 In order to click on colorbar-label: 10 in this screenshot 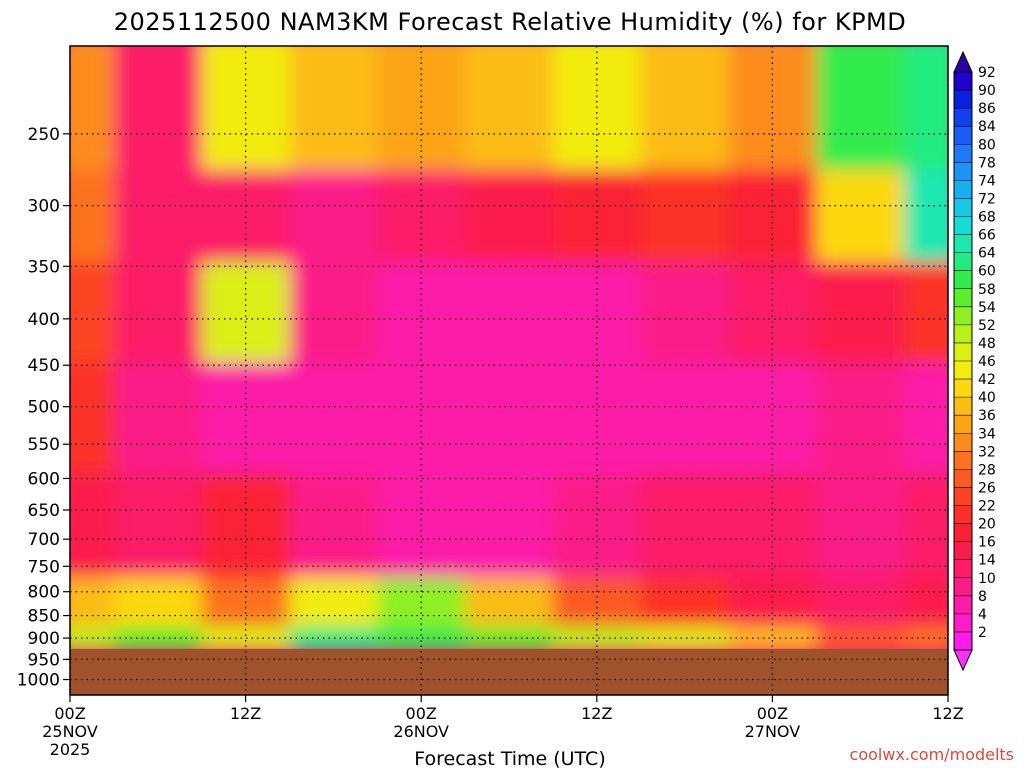, I will do `click(987, 579)`.